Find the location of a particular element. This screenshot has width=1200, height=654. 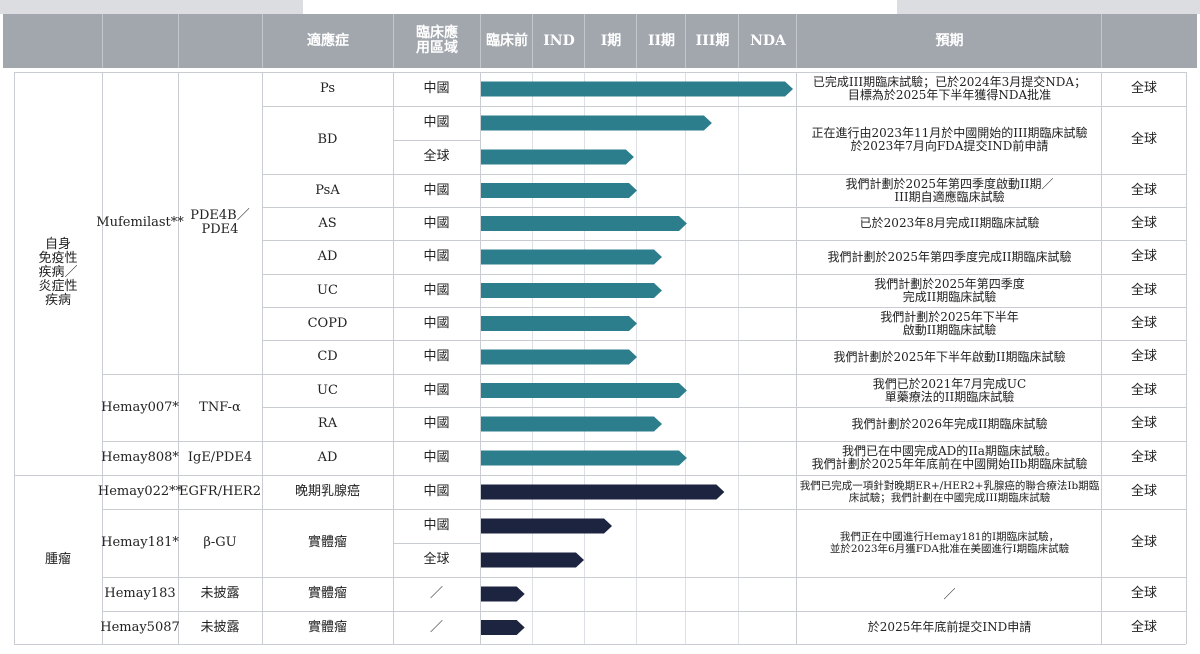

region-cell: 全球 is located at coordinates (436, 156).